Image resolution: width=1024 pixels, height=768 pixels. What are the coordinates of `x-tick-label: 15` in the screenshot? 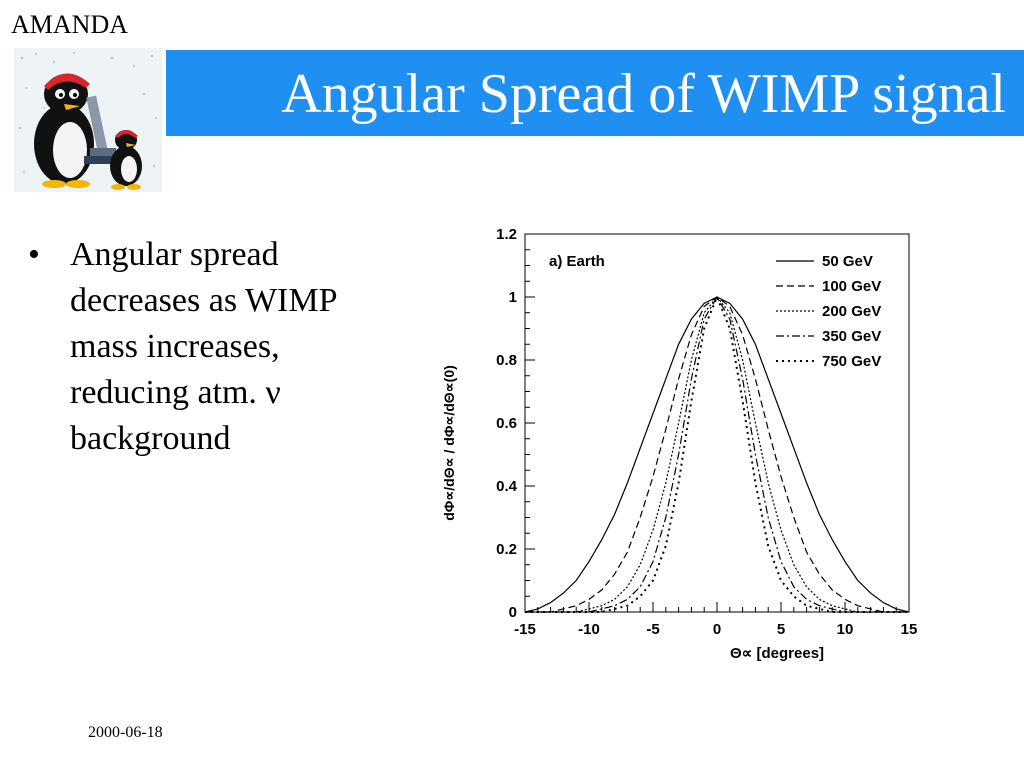 It's located at (909, 629).